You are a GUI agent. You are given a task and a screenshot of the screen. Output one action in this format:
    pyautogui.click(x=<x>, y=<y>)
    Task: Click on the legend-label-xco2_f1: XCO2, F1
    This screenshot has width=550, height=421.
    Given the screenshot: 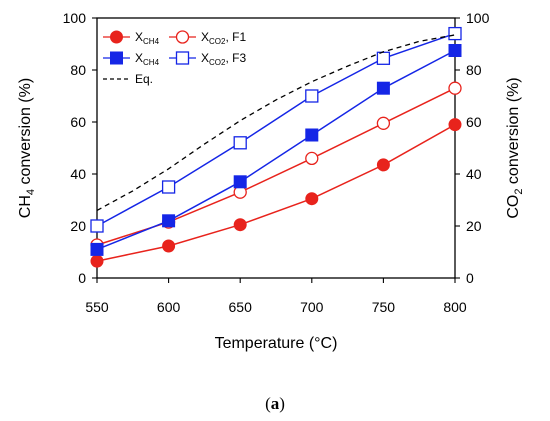 What is the action you would take?
    pyautogui.click(x=223, y=38)
    